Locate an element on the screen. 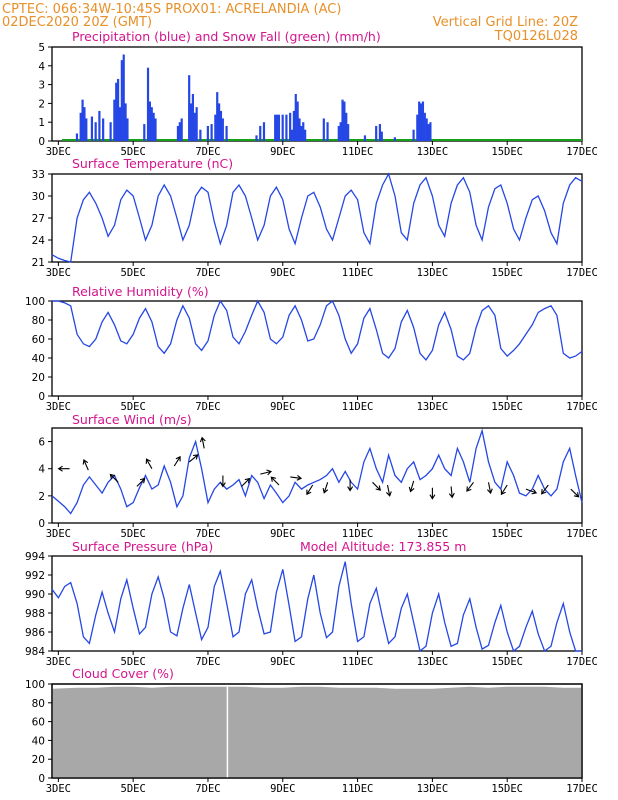  panel-4-xtick-label: 9DEC is located at coordinates (282, 662).